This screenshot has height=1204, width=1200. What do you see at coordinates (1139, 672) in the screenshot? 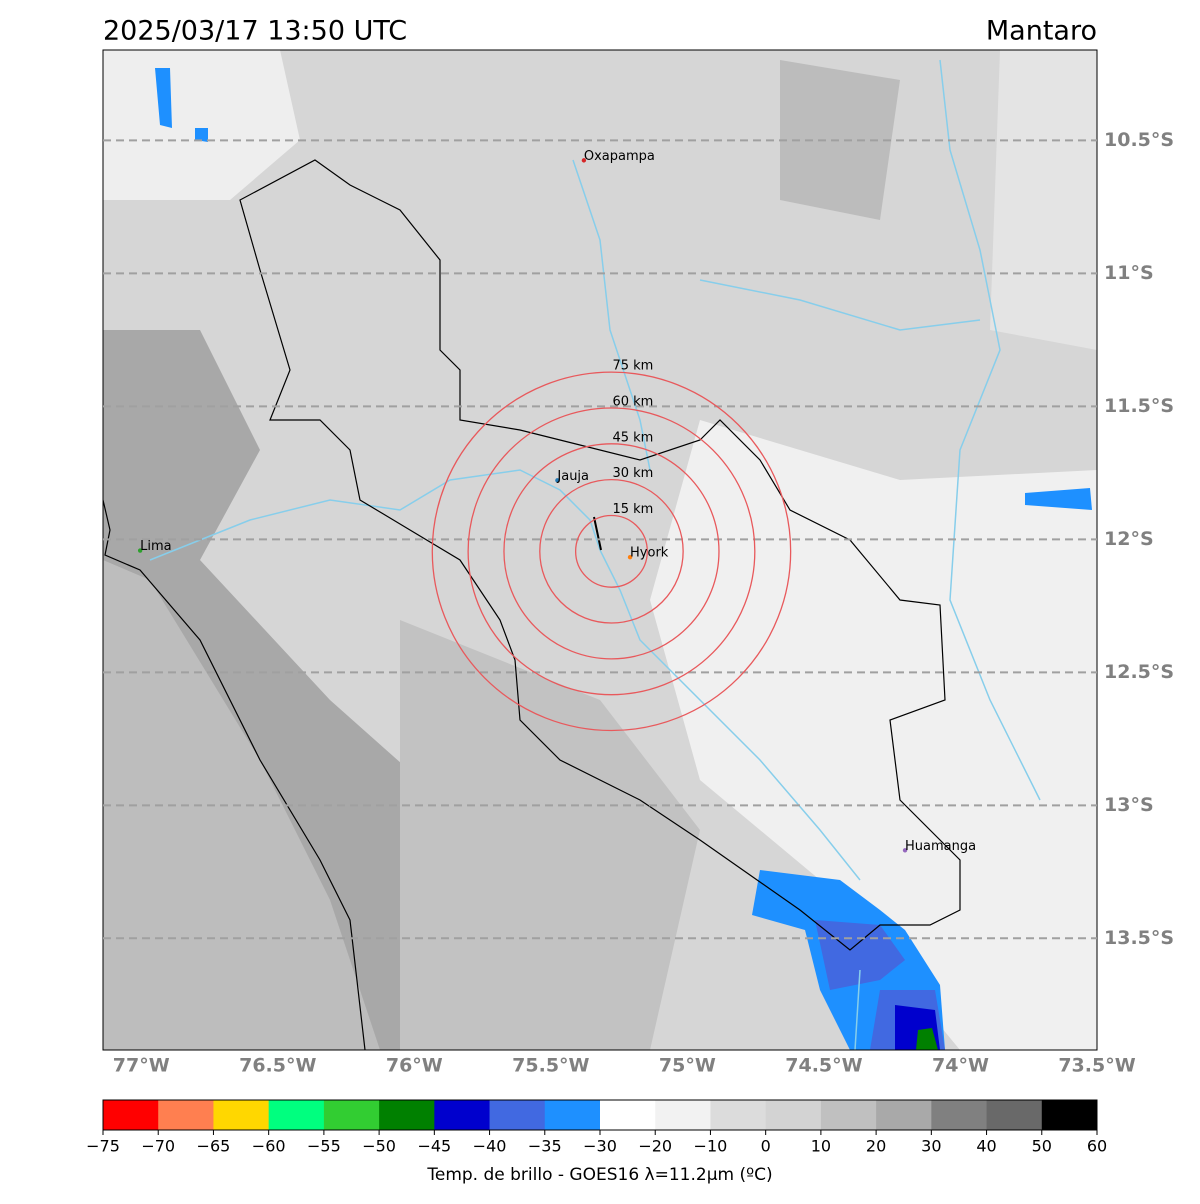
I see `lat-tick-label: 12.5°S` at bounding box center [1139, 672].